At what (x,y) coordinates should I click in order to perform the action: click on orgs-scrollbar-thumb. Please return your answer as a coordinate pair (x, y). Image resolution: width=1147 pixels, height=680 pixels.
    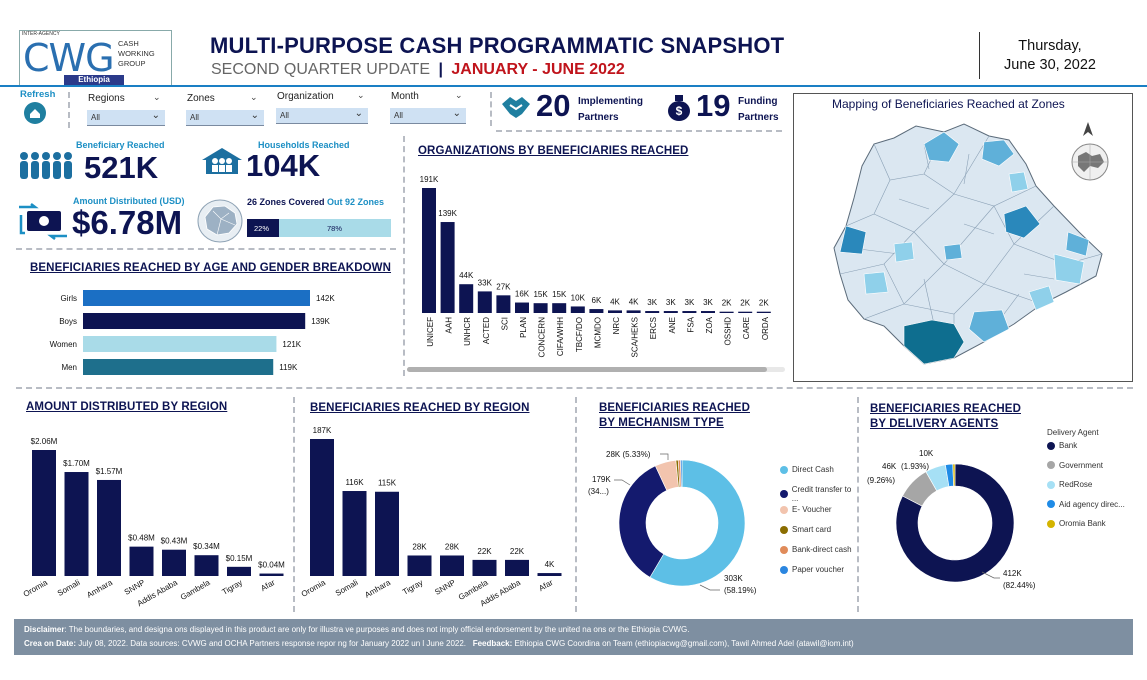
    Looking at the image, I should click on (587, 369).